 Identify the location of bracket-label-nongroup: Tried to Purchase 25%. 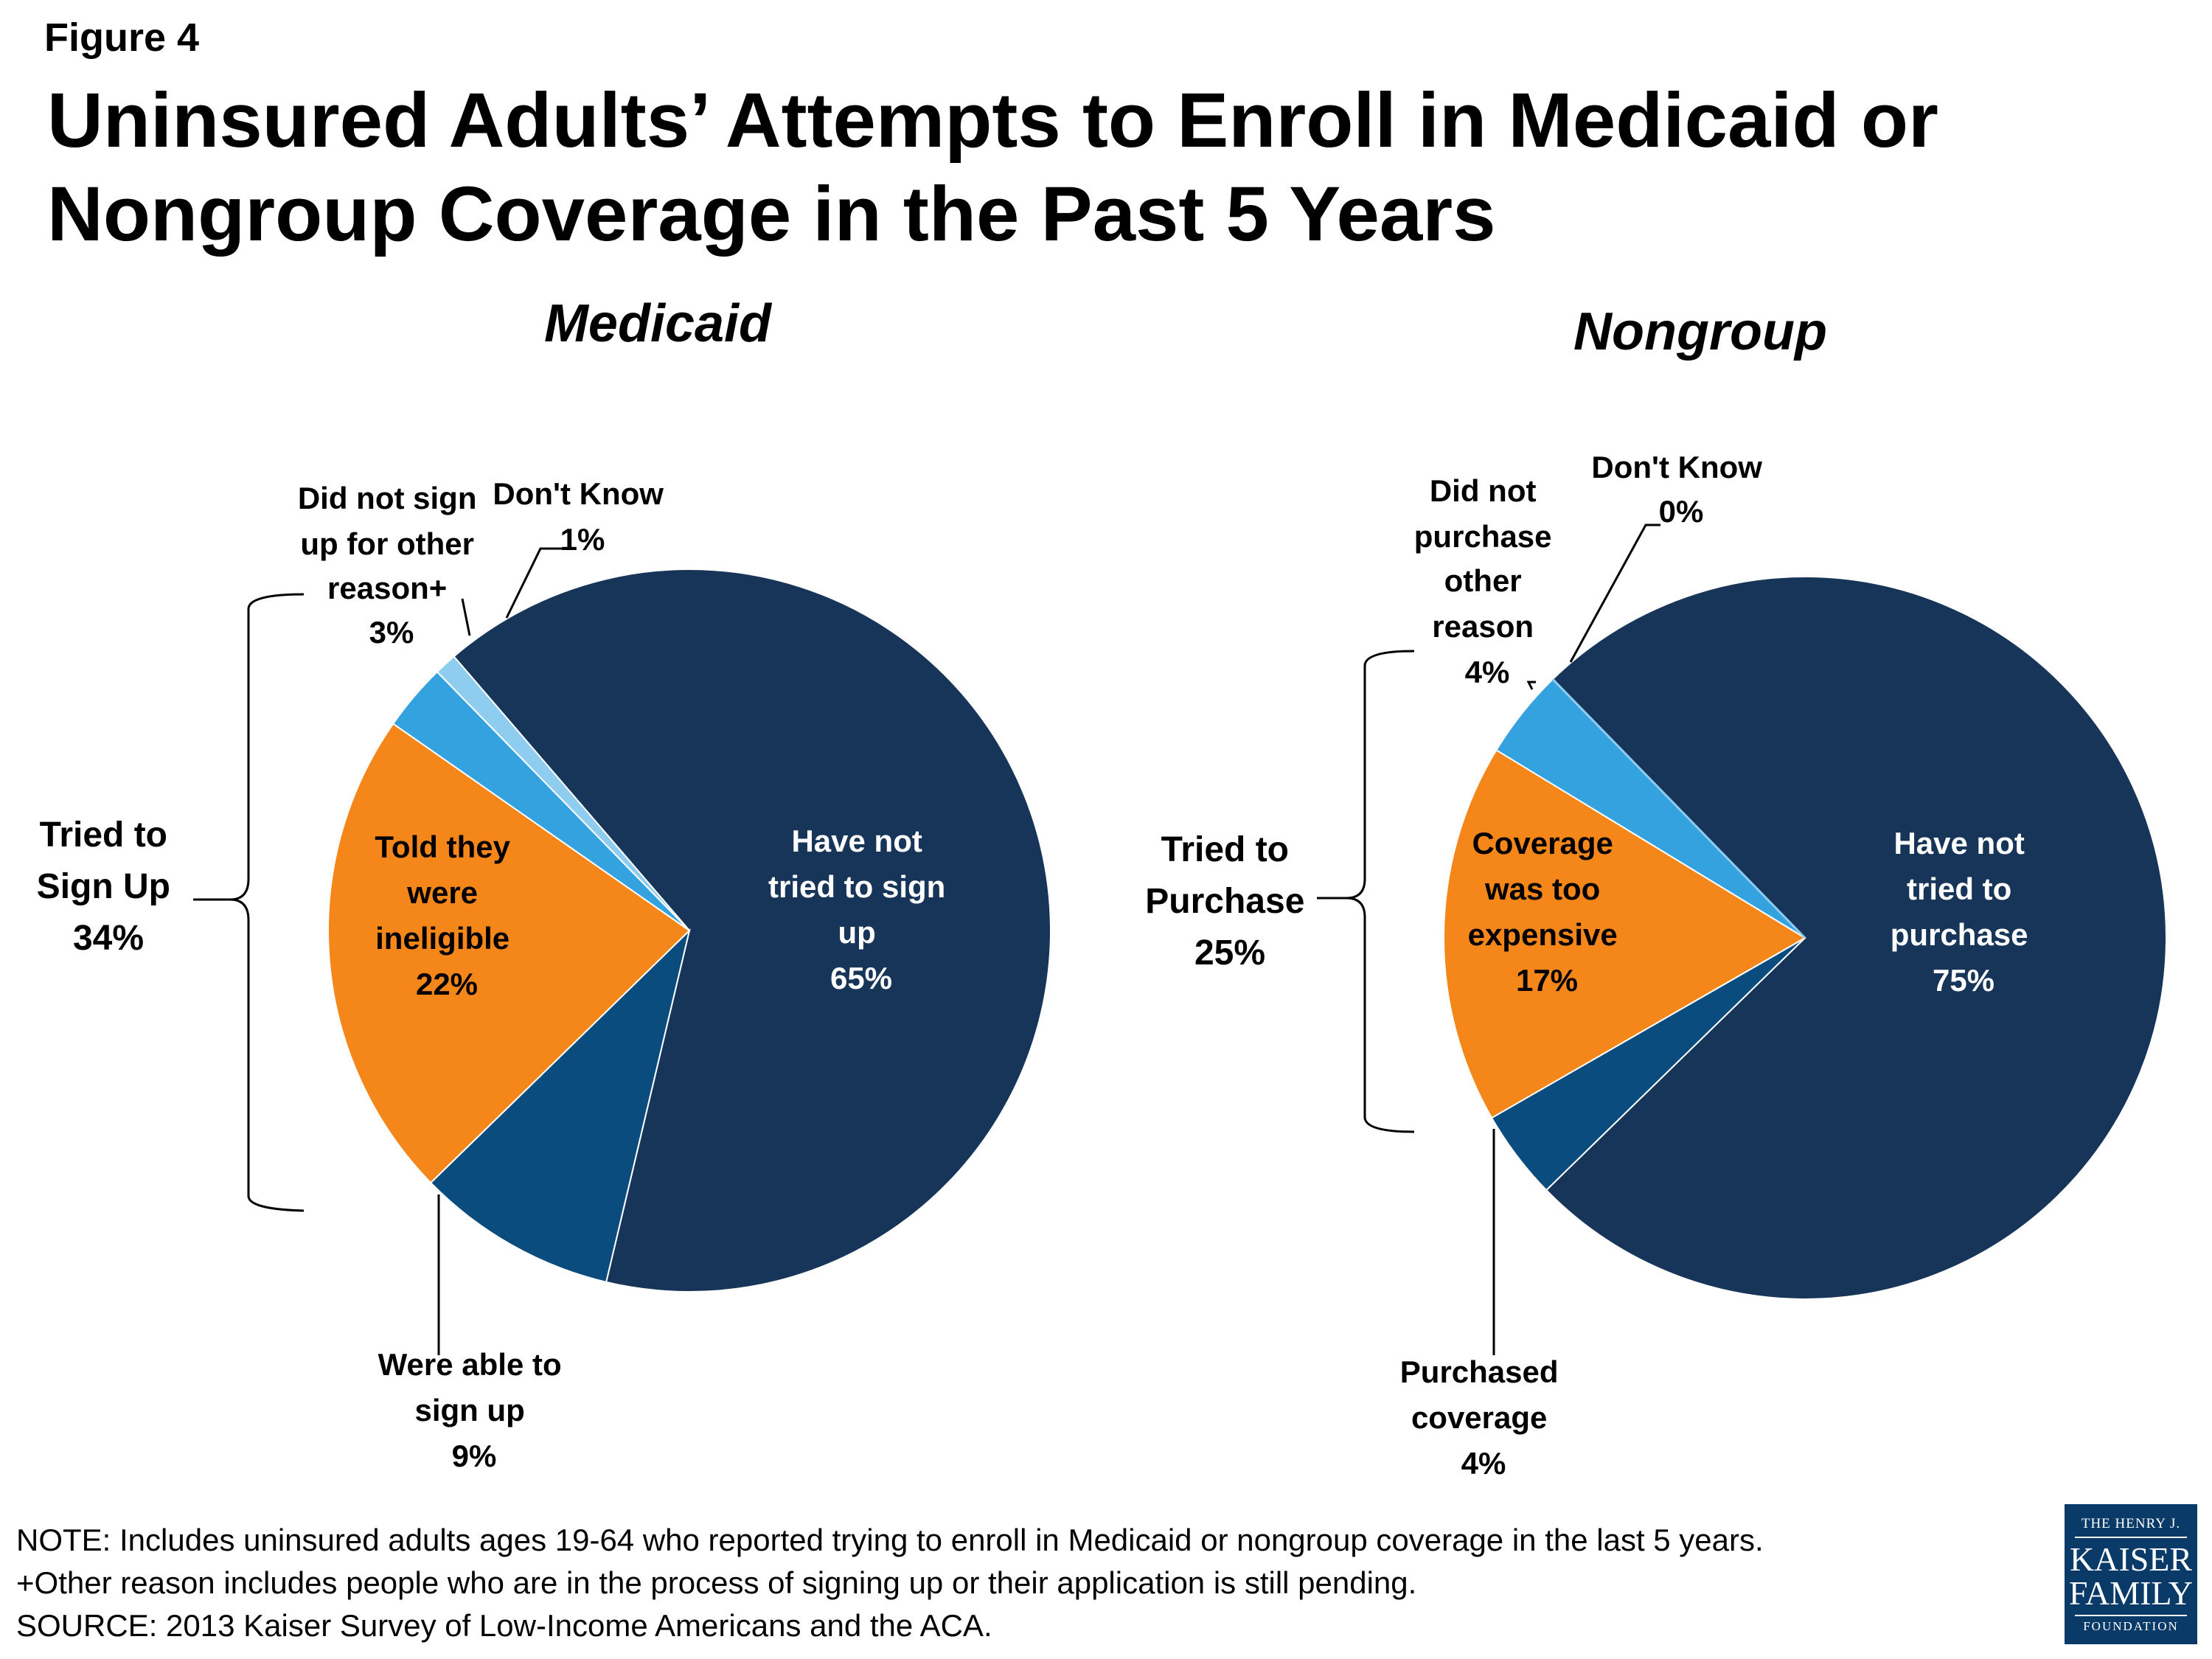
(1229, 901).